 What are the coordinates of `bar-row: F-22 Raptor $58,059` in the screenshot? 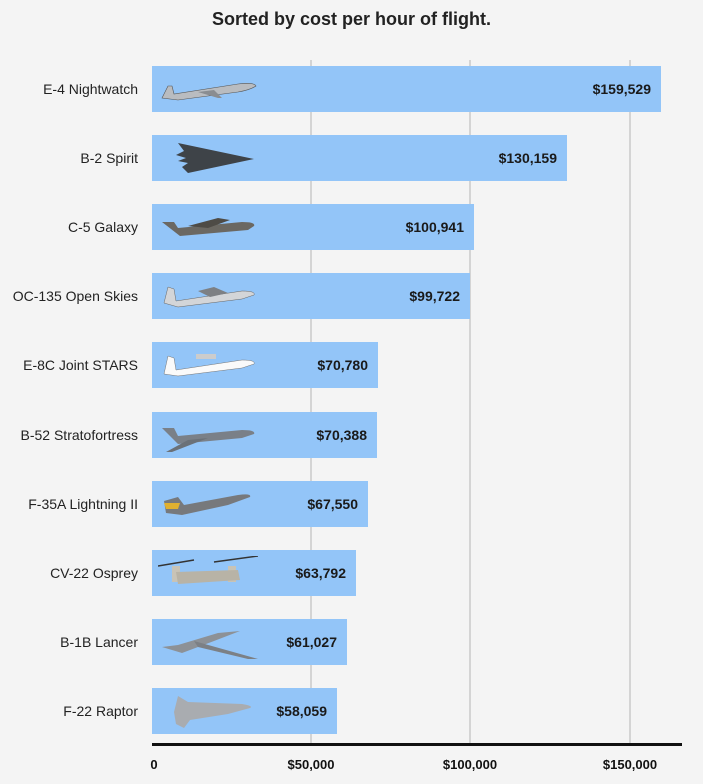 It's located at (351, 710).